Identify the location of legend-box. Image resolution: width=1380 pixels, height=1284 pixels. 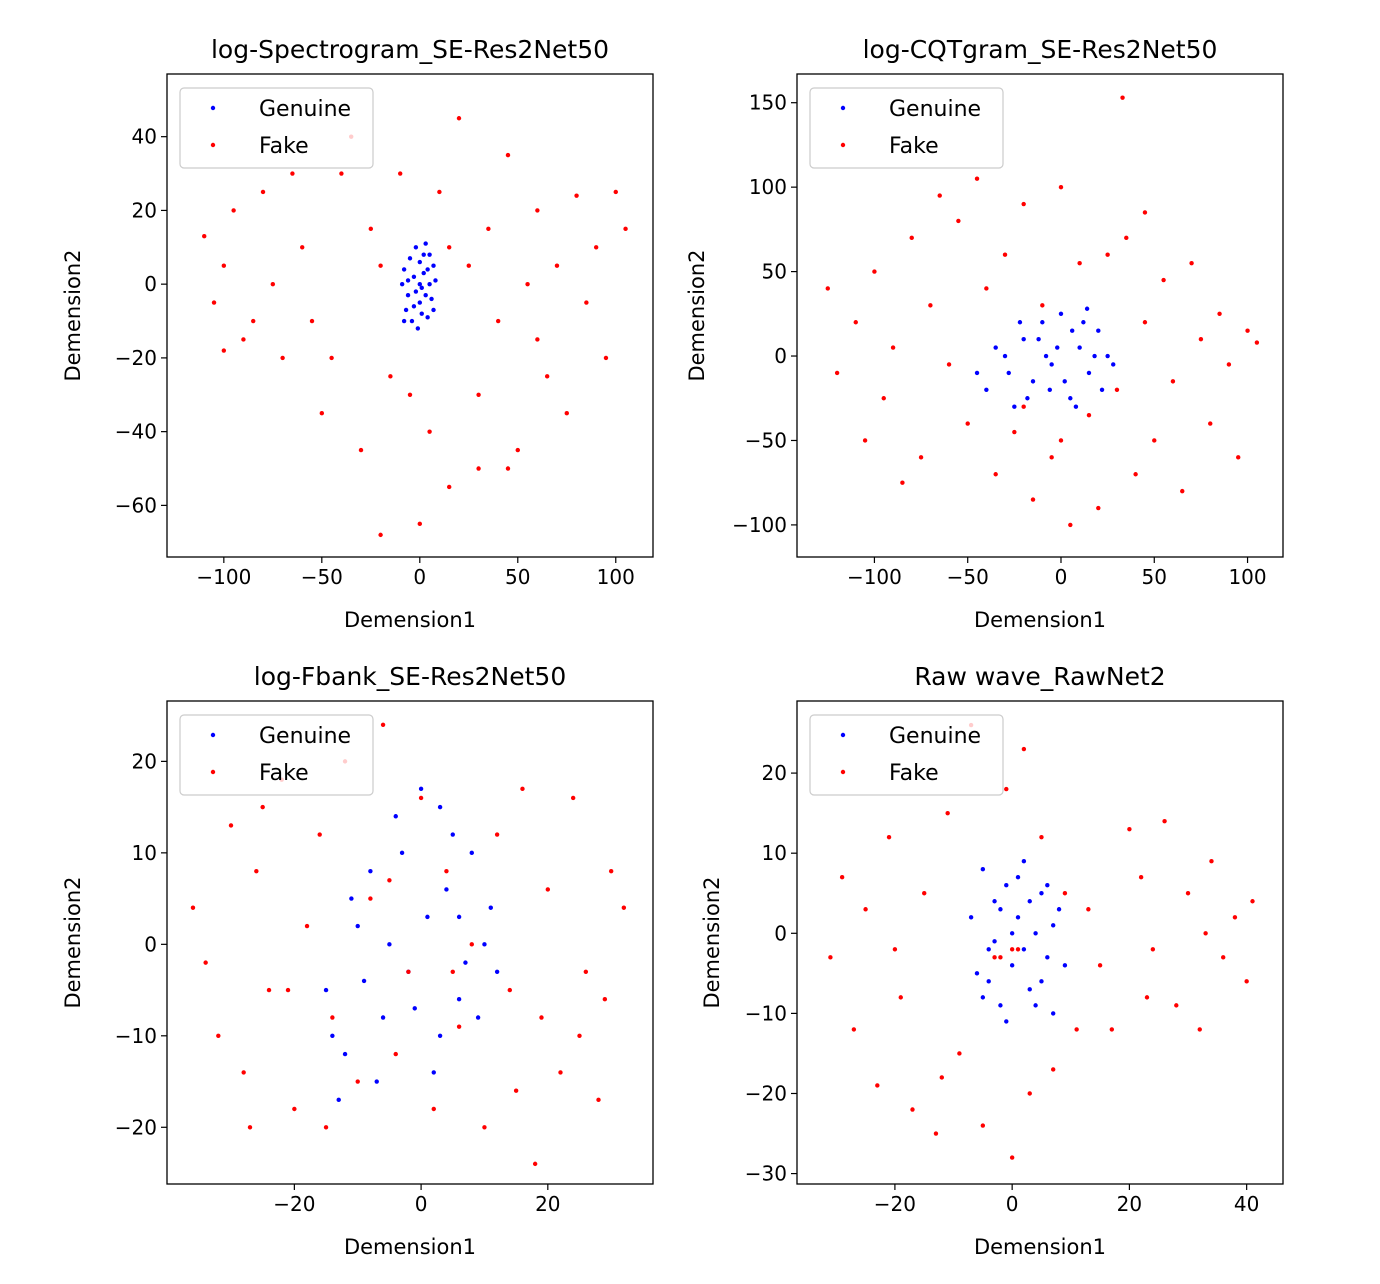
(276, 128).